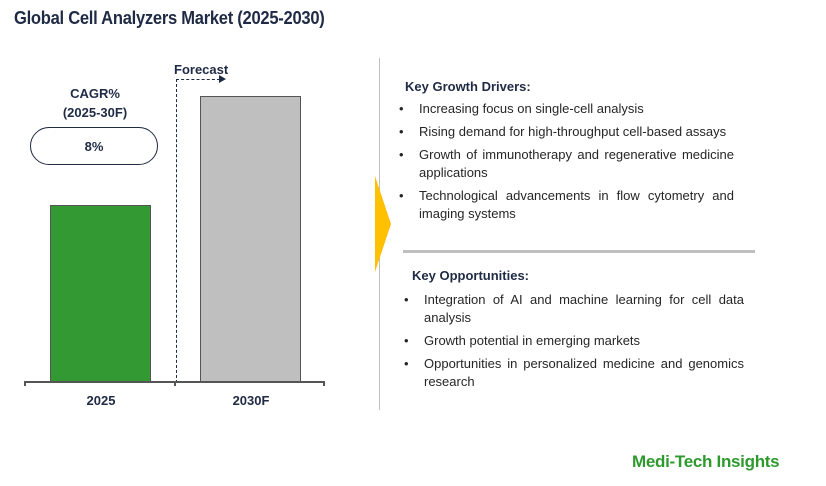  What do you see at coordinates (100, 293) in the screenshot?
I see `bar-2025` at bounding box center [100, 293].